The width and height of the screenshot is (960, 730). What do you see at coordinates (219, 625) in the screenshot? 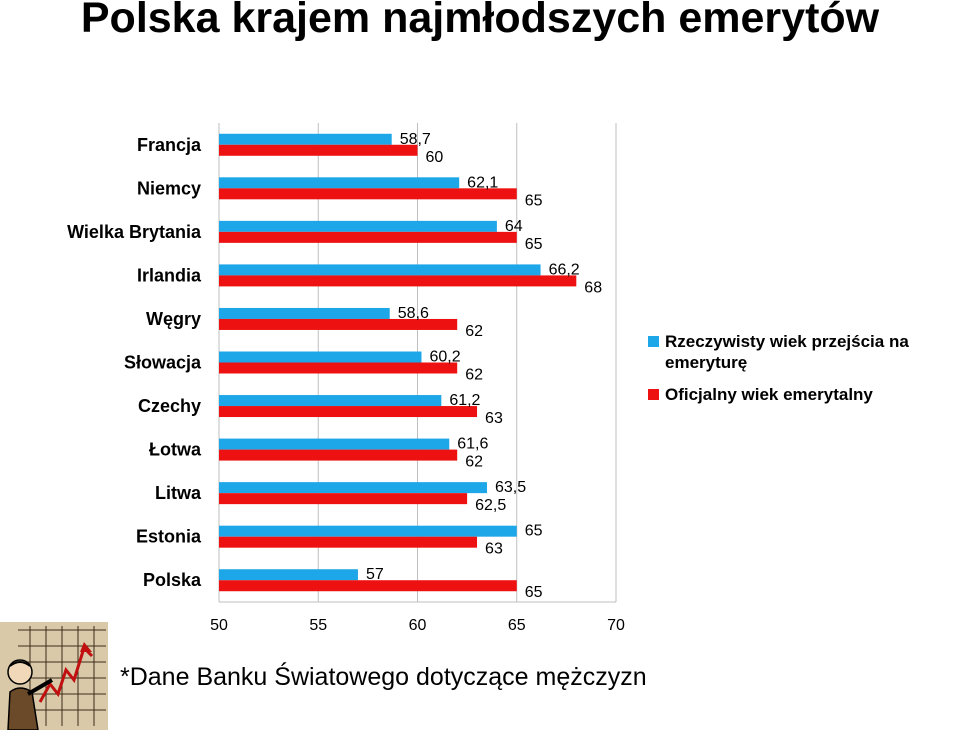
I see `x-tick-label: 50` at bounding box center [219, 625].